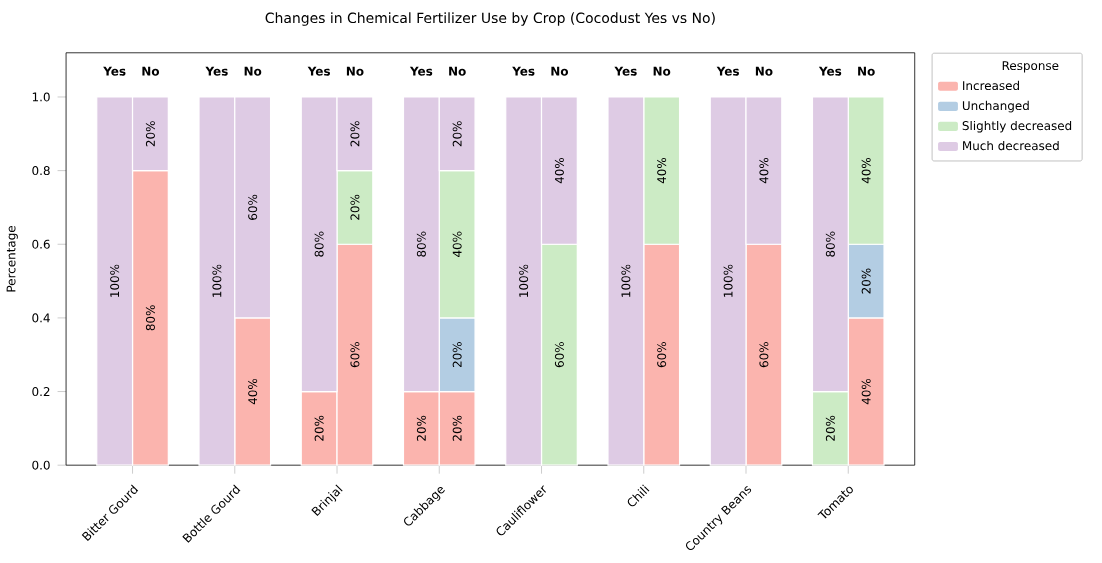 Image resolution: width=1102 pixels, height=563 pixels. Describe the element at coordinates (41, 391) in the screenshot. I see `y-tick-label: 0.2` at that location.